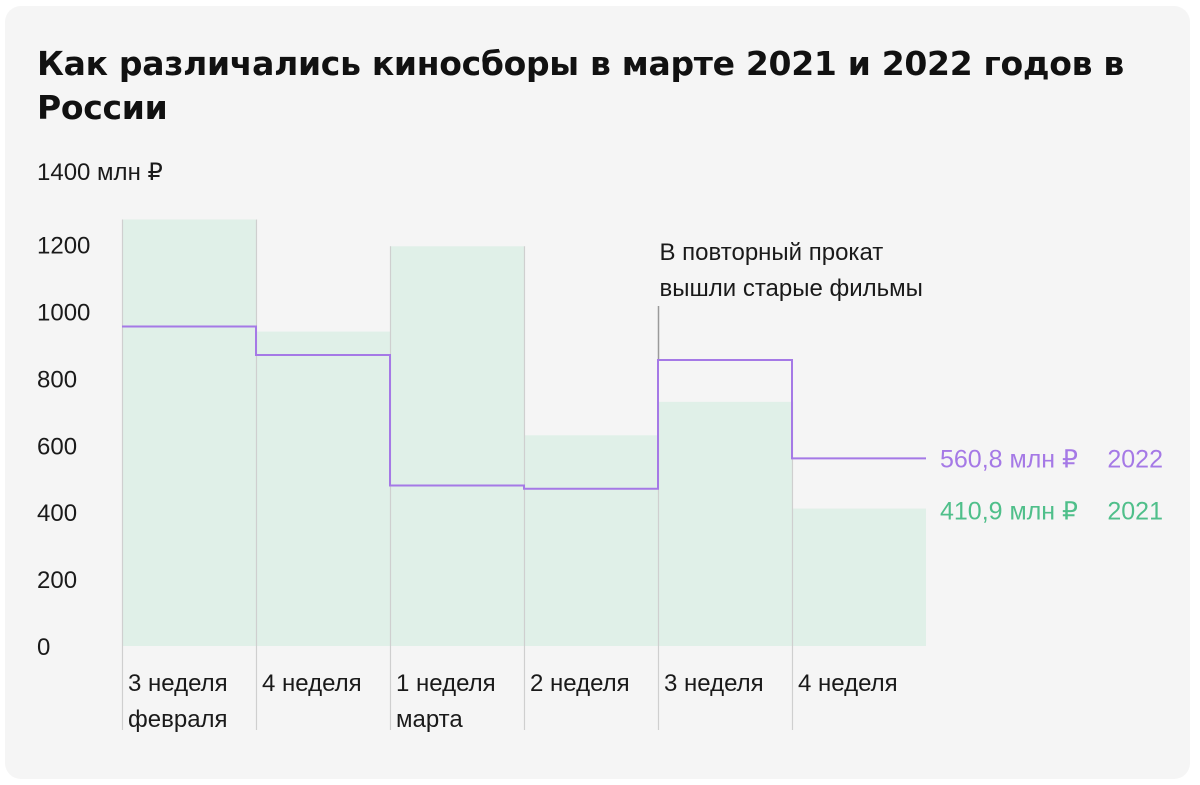 The width and height of the screenshot is (1200, 785). Describe the element at coordinates (580, 683) in the screenshot. I see `x-category-label: 2 неделя` at that location.